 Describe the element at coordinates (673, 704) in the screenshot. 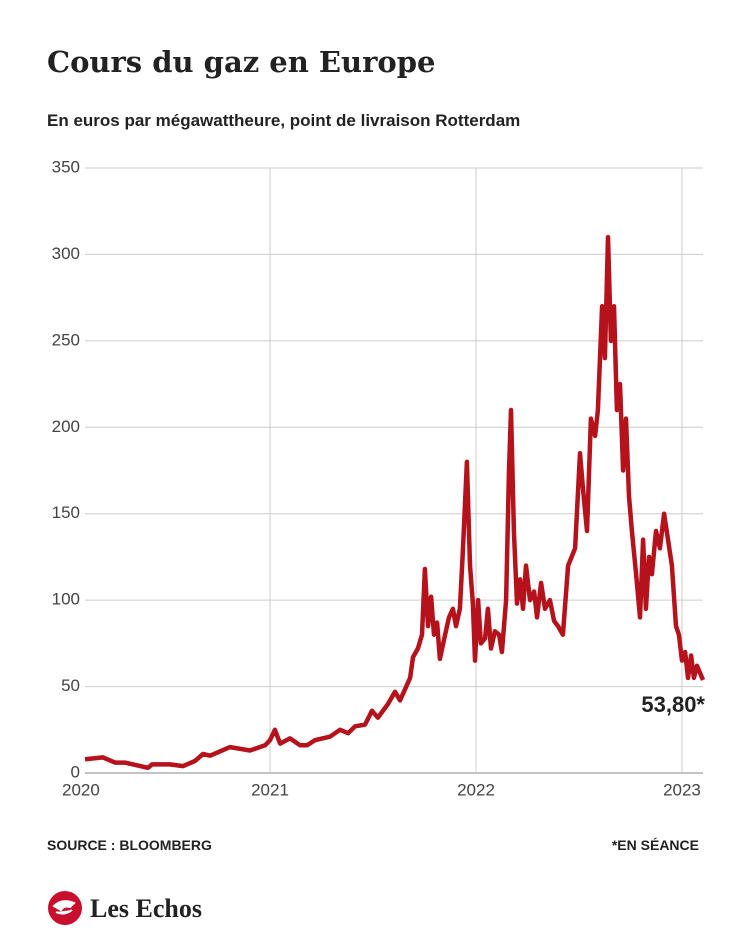

I see `value-label: 53,80*` at that location.